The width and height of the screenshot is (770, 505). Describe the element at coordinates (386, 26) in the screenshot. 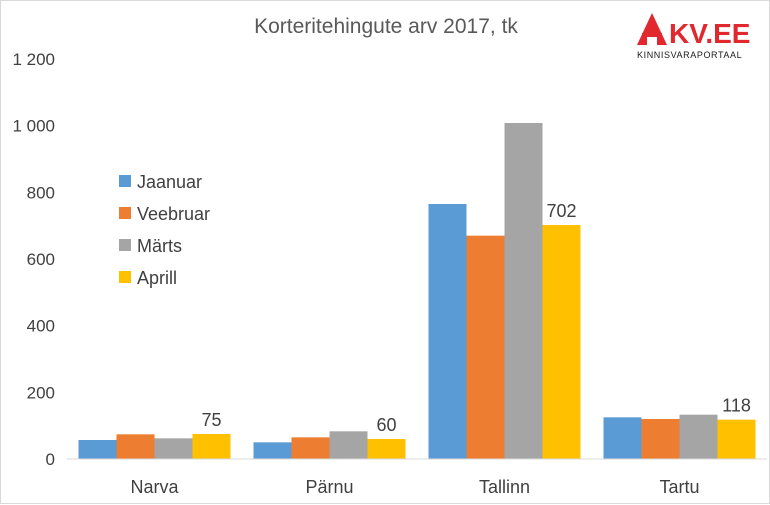

I see `chart-title: Korteritehingute arv 2017, tk` at that location.